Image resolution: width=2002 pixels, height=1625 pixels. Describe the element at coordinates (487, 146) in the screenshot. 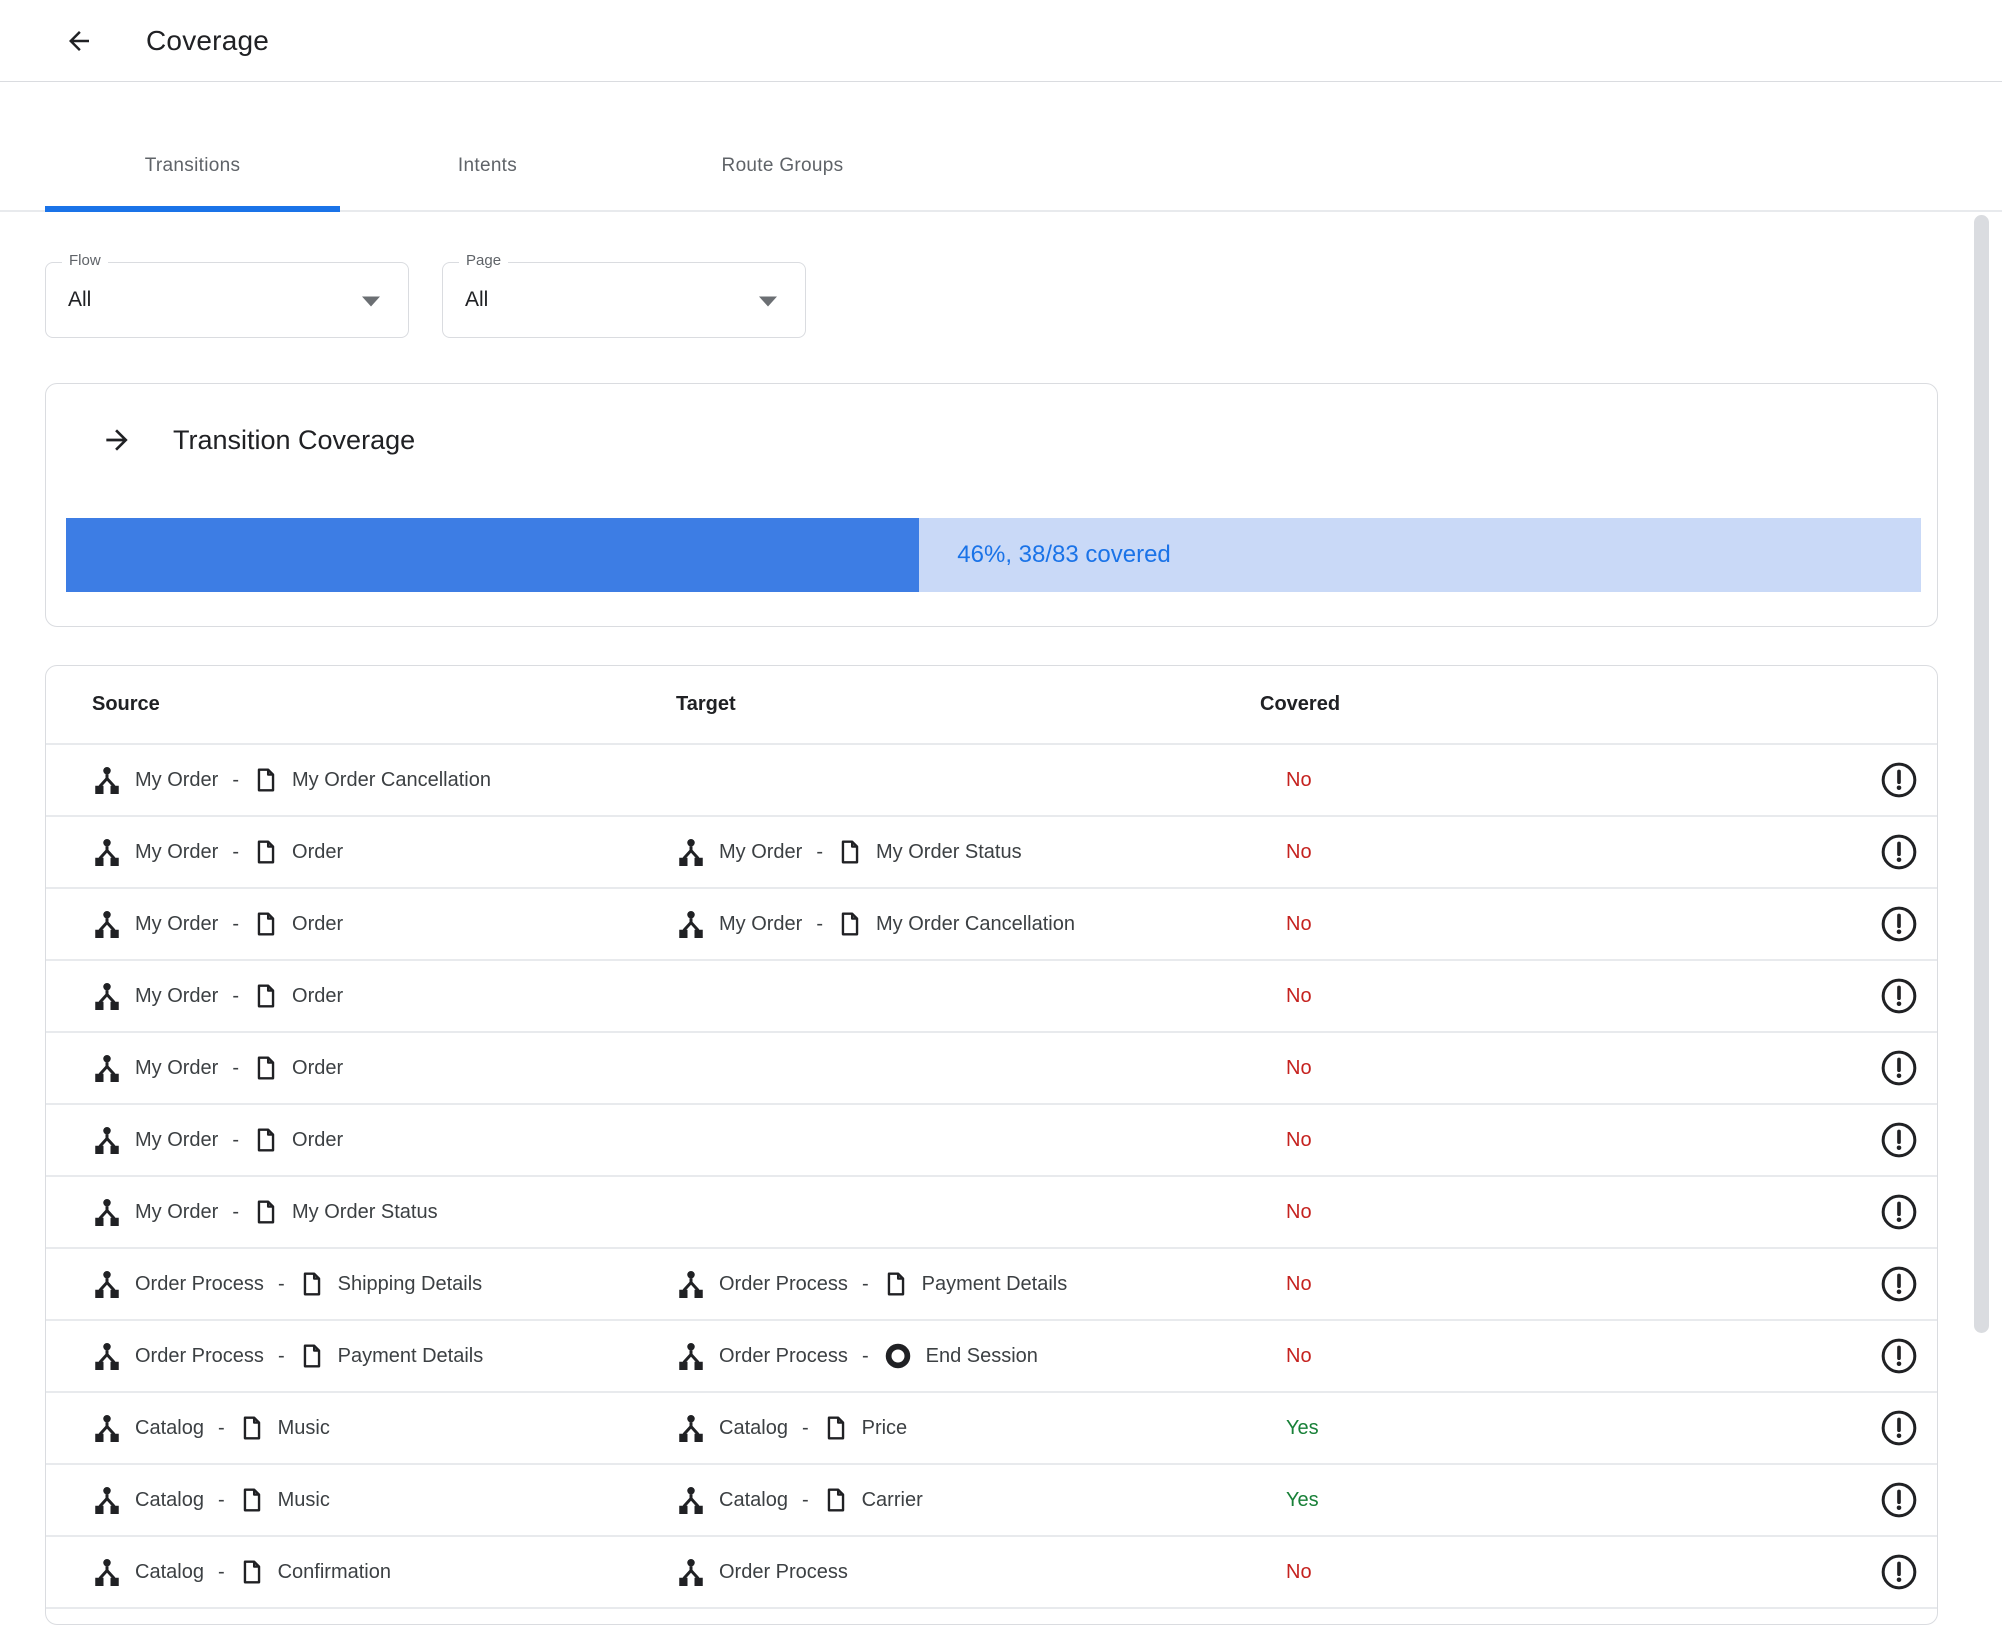

I see `tab-intents: Intents` at that location.